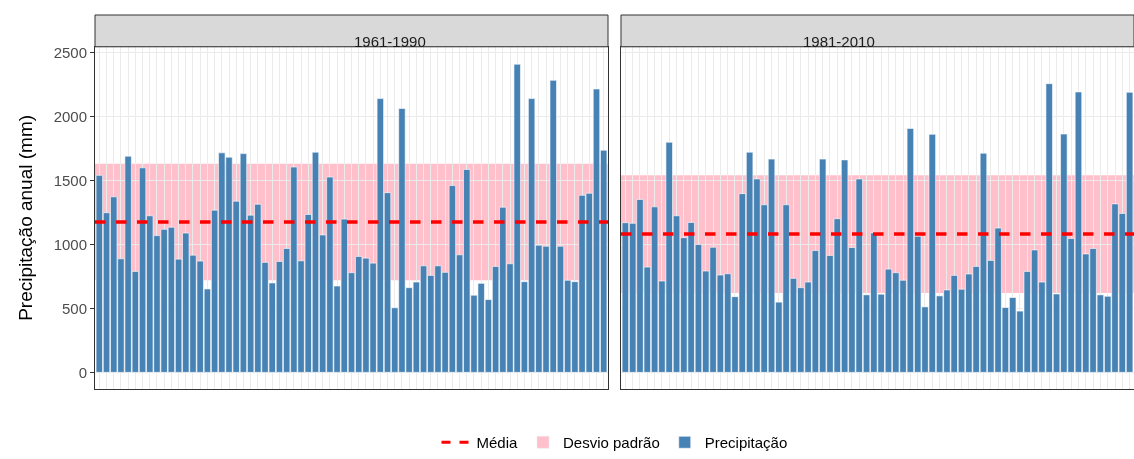  I want to click on legend-label: Precipitação, so click(746, 443).